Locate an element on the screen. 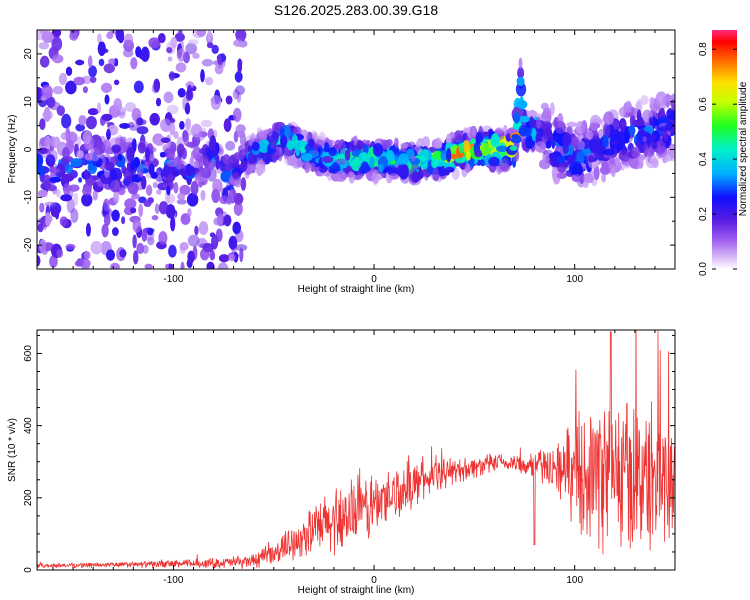 The height and width of the screenshot is (600, 750). x-tick-label: -100 is located at coordinates (173, 279).